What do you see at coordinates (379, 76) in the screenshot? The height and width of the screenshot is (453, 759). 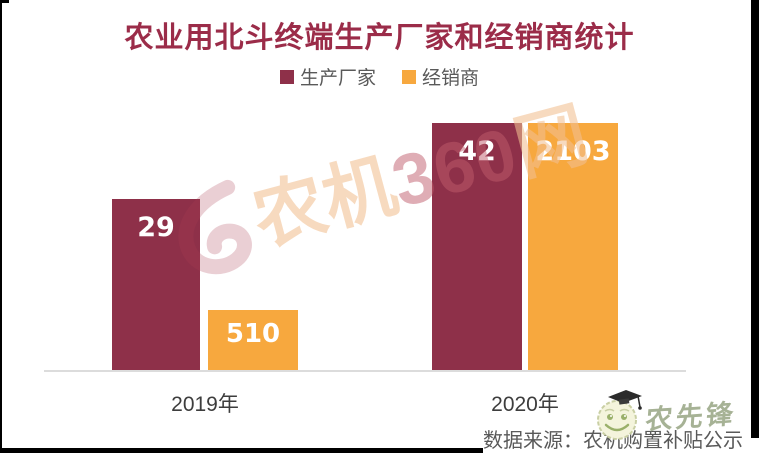 I see `legend: 生产厂家 经销商` at bounding box center [379, 76].